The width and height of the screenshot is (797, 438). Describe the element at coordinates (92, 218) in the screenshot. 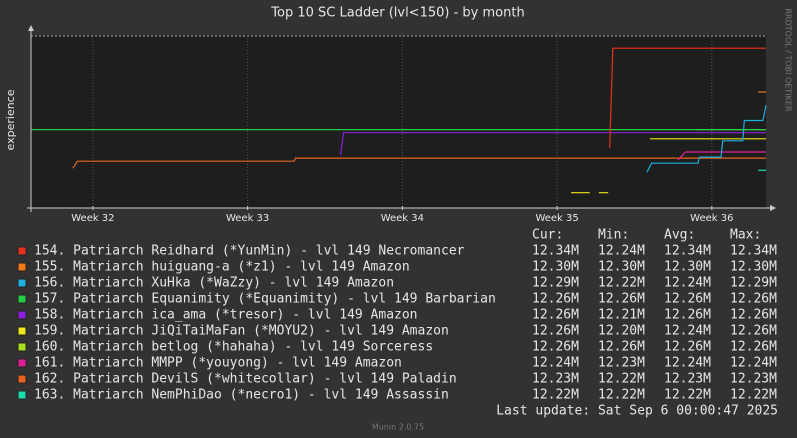

I see `x-tick-label: Week 32` at that location.